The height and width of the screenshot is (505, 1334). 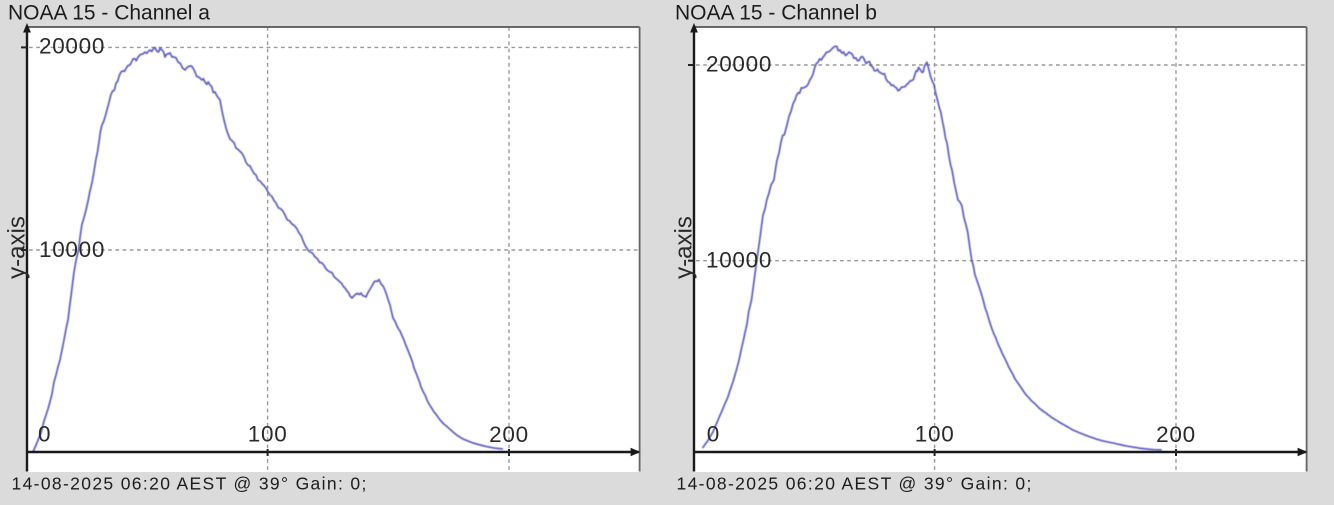 I want to click on svg-text: NOAA 15 - Channel b, so click(x=776, y=13).